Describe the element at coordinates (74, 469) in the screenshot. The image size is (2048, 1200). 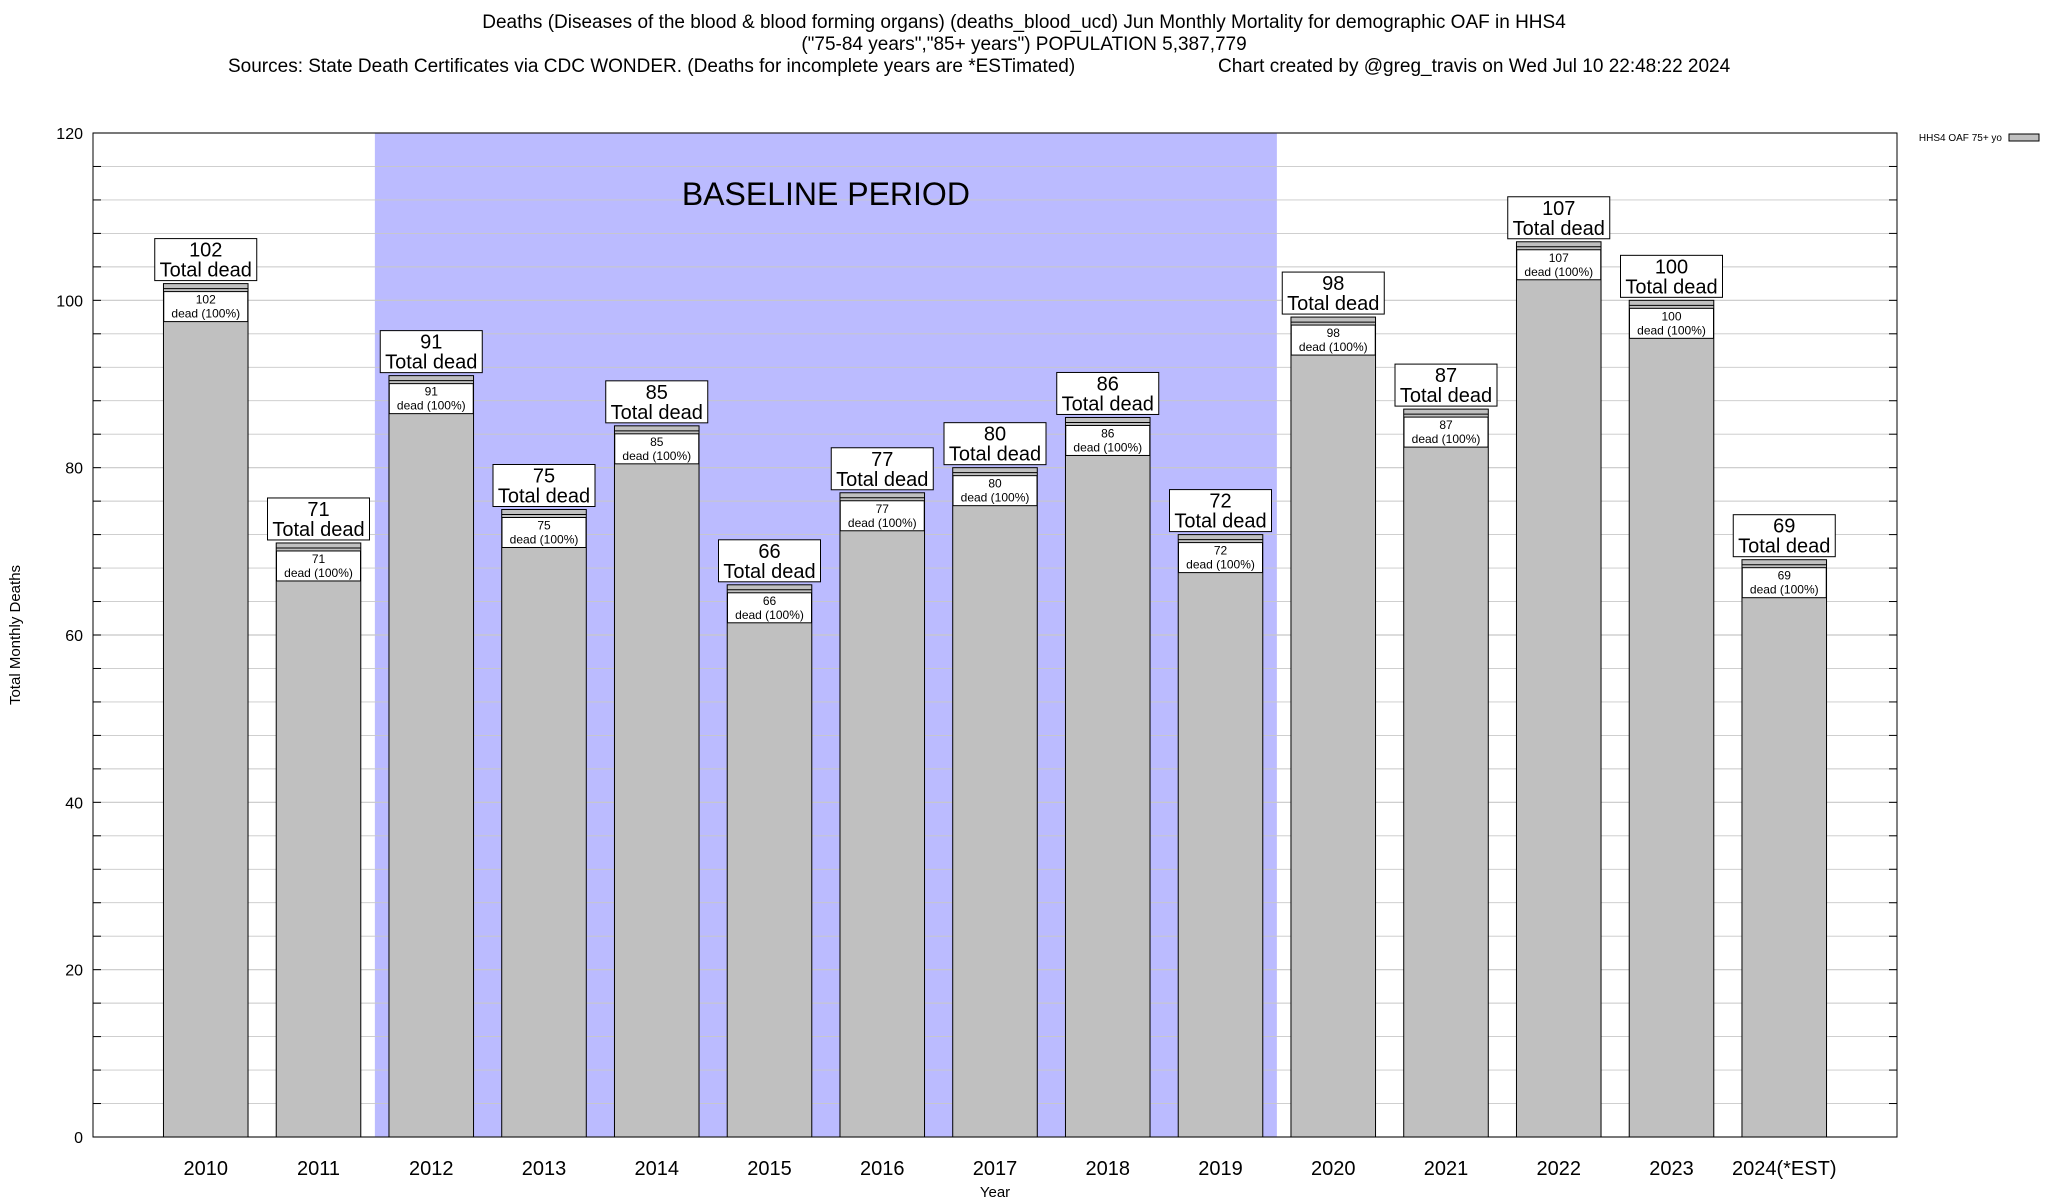
I see `y-tick-label: 80` at that location.